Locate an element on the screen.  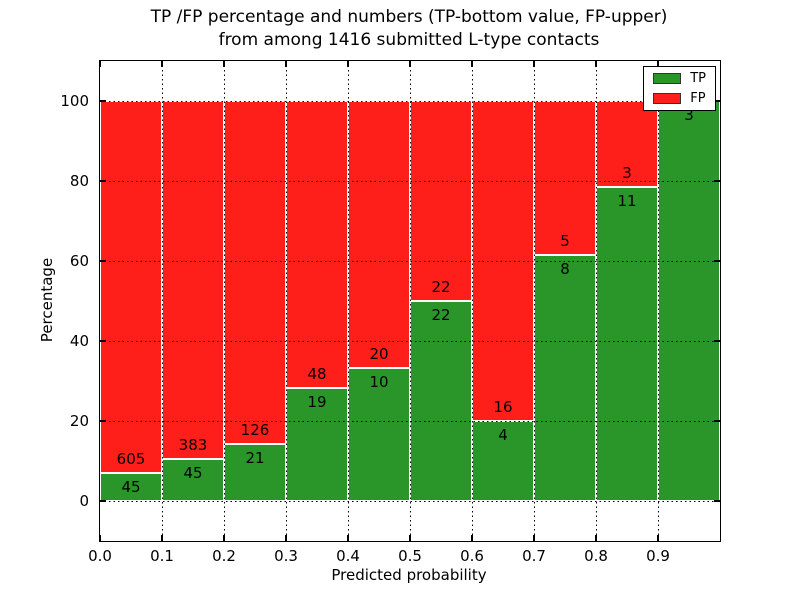
x-tick-label: 0.7 is located at coordinates (534, 556).